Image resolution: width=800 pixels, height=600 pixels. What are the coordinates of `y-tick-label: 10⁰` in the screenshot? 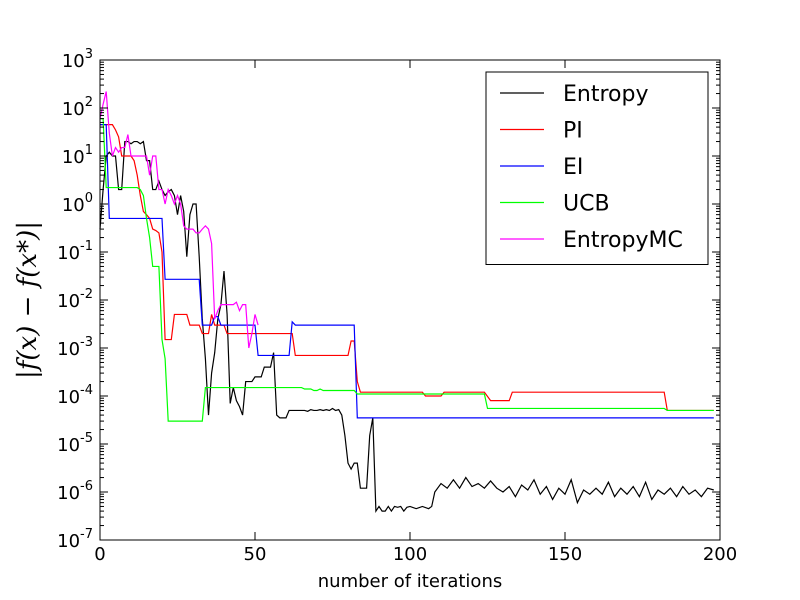 It's located at (77, 203).